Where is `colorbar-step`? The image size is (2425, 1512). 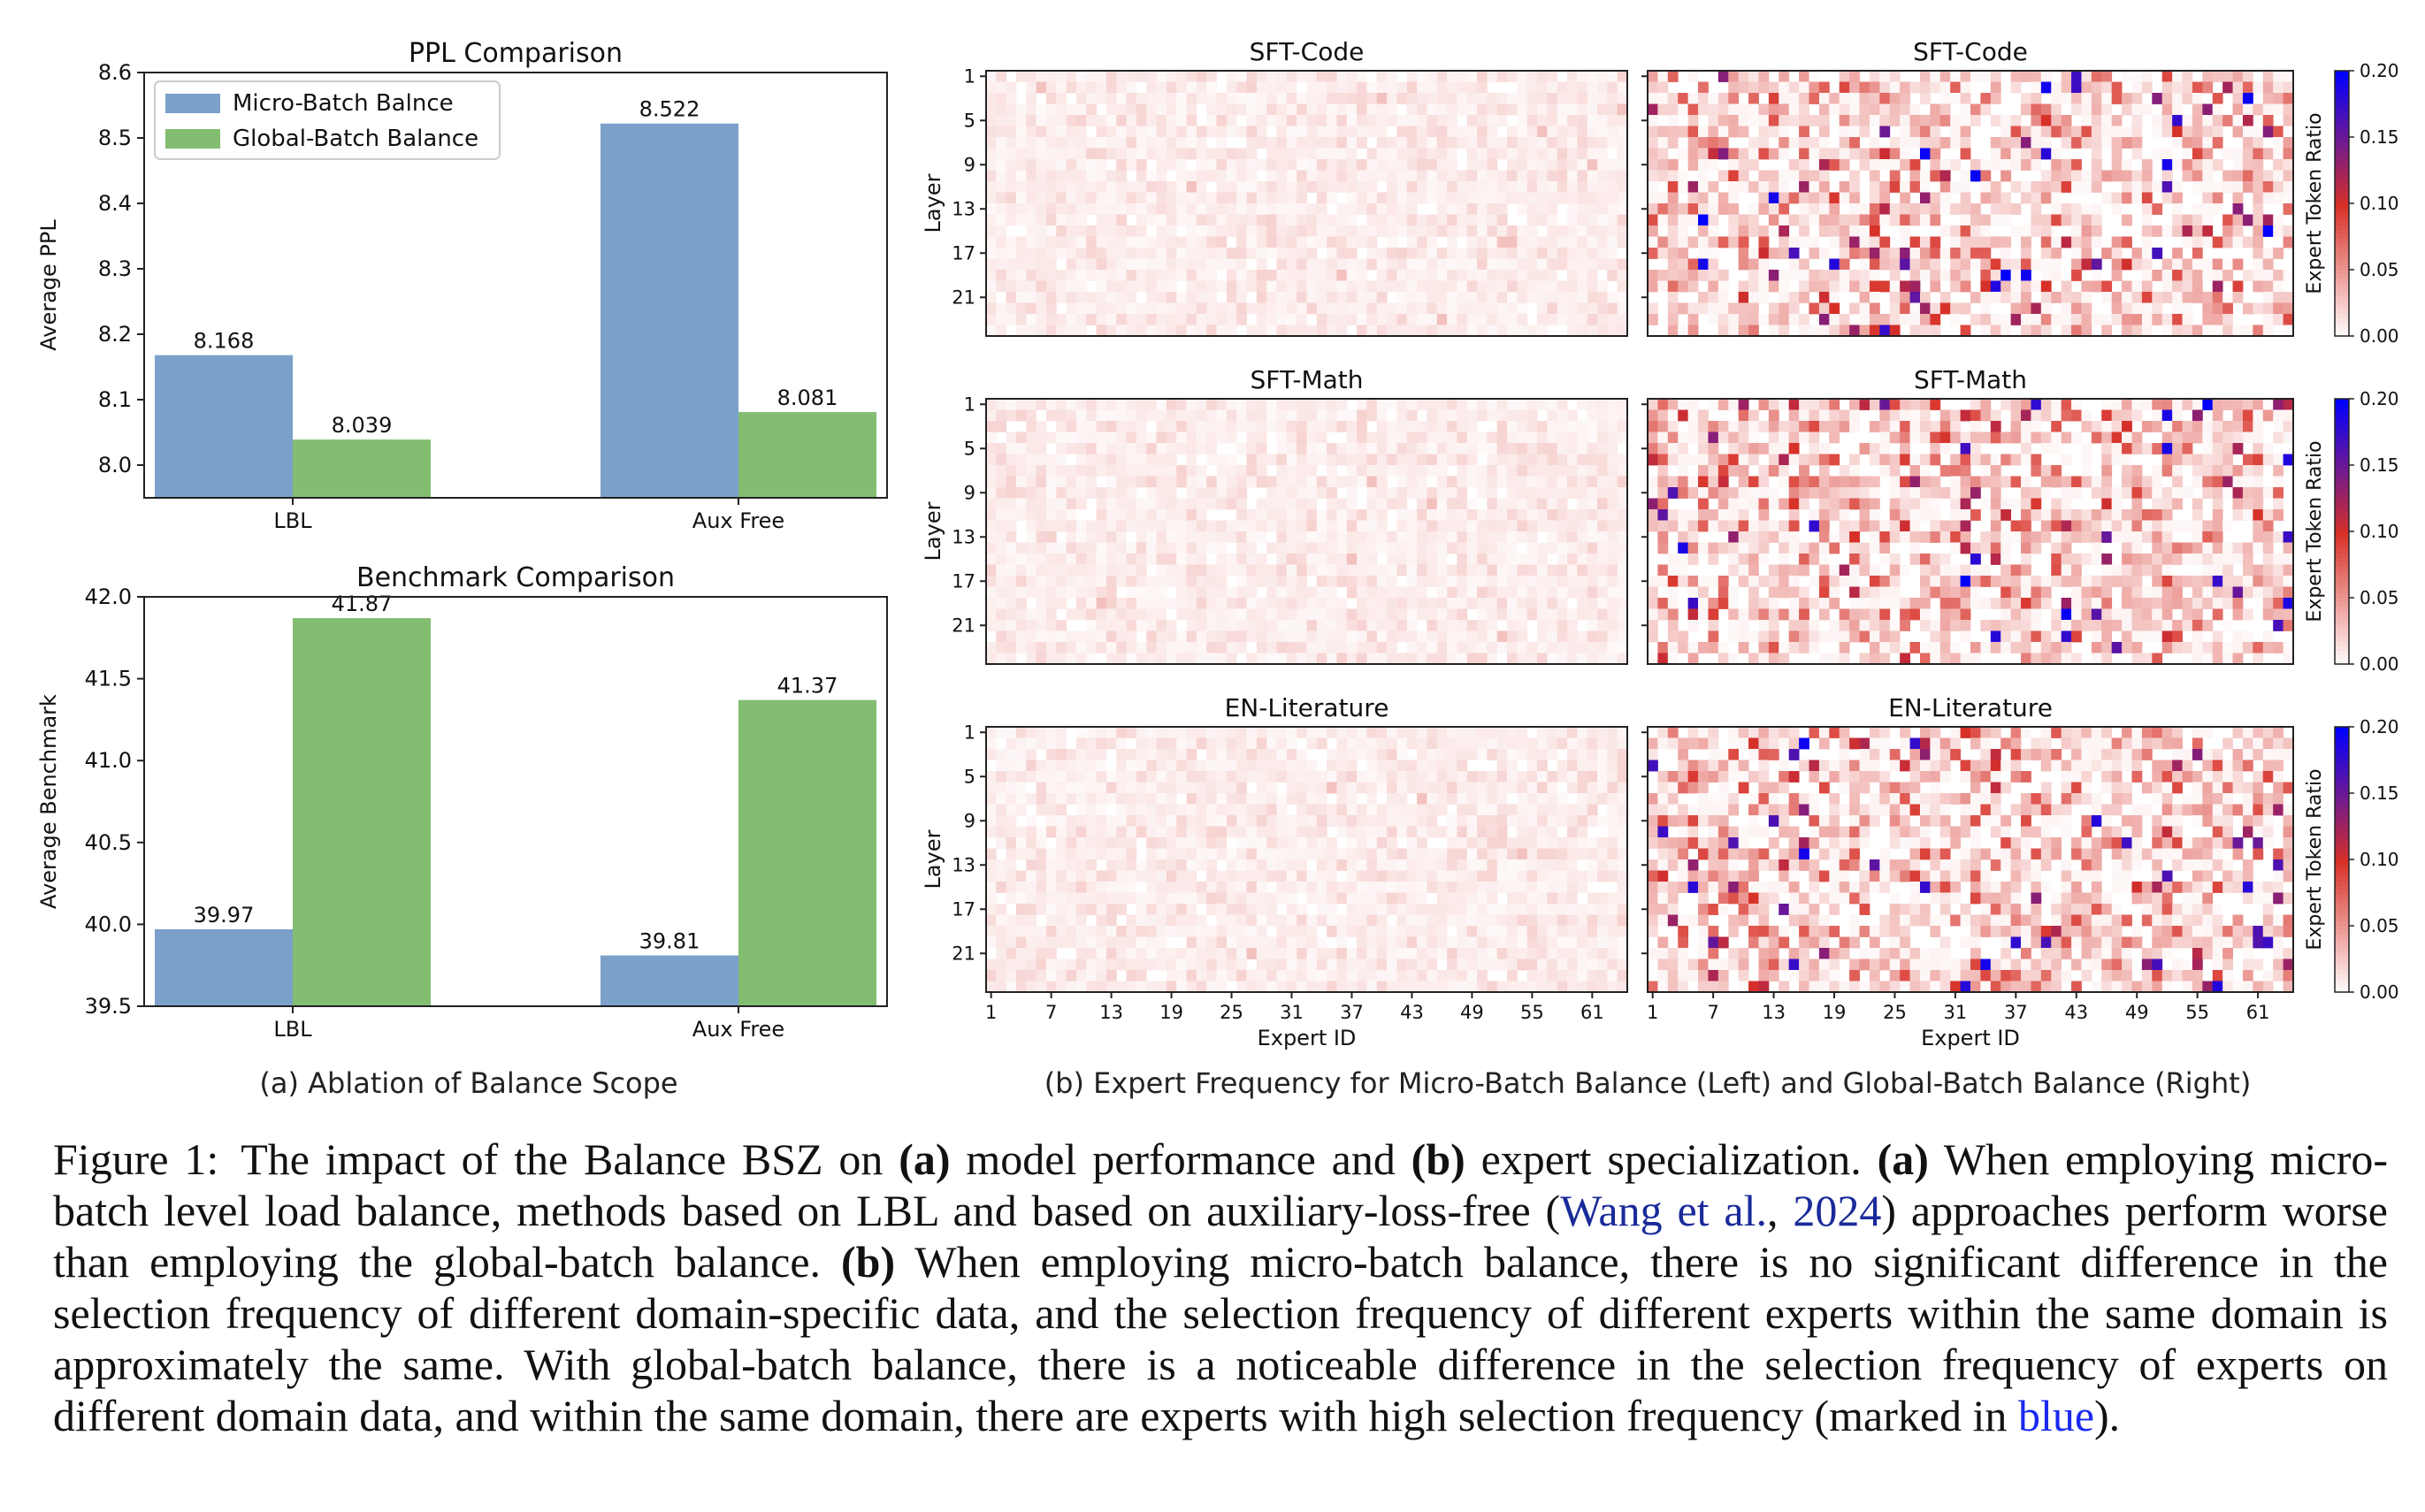
colorbar-step is located at coordinates (2342, 321).